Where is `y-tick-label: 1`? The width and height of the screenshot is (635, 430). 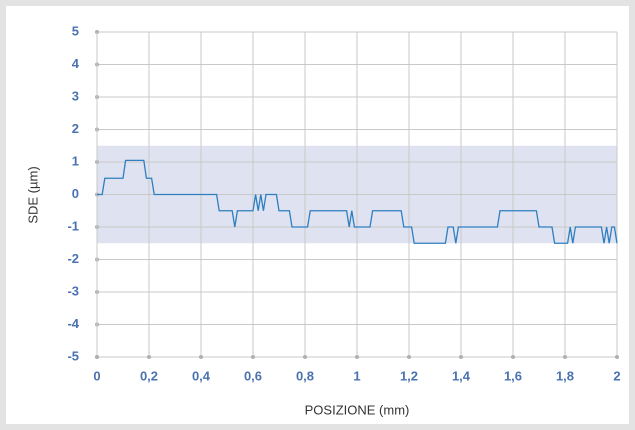
y-tick-label: 1 is located at coordinates (75, 160).